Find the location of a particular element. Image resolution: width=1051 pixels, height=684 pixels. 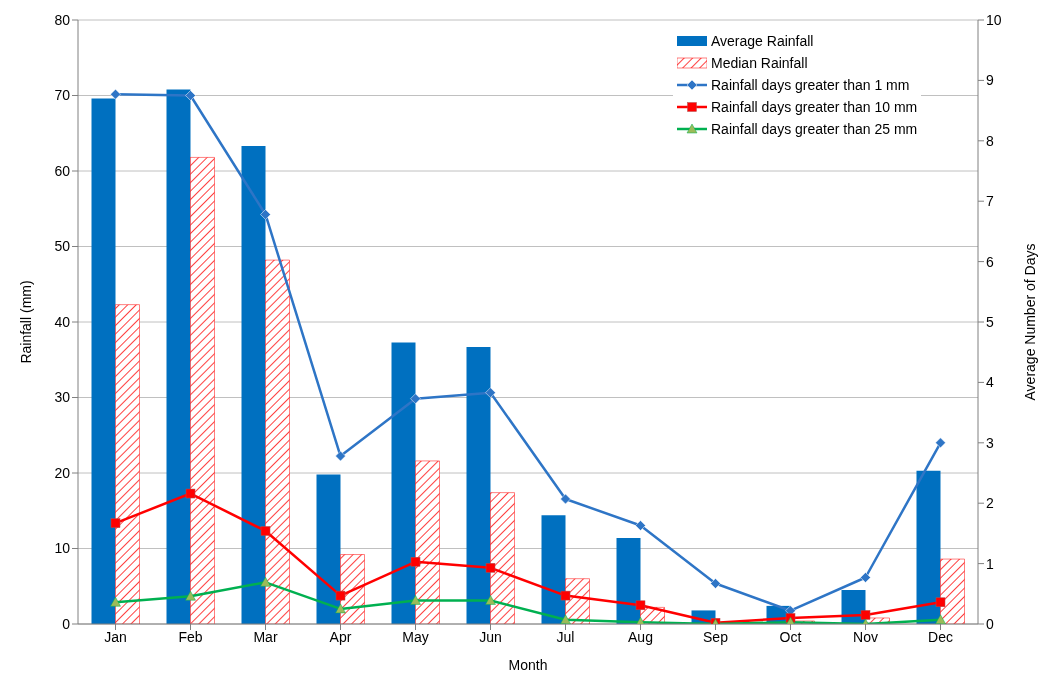

x-tick-label: Jun is located at coordinates (490, 636).